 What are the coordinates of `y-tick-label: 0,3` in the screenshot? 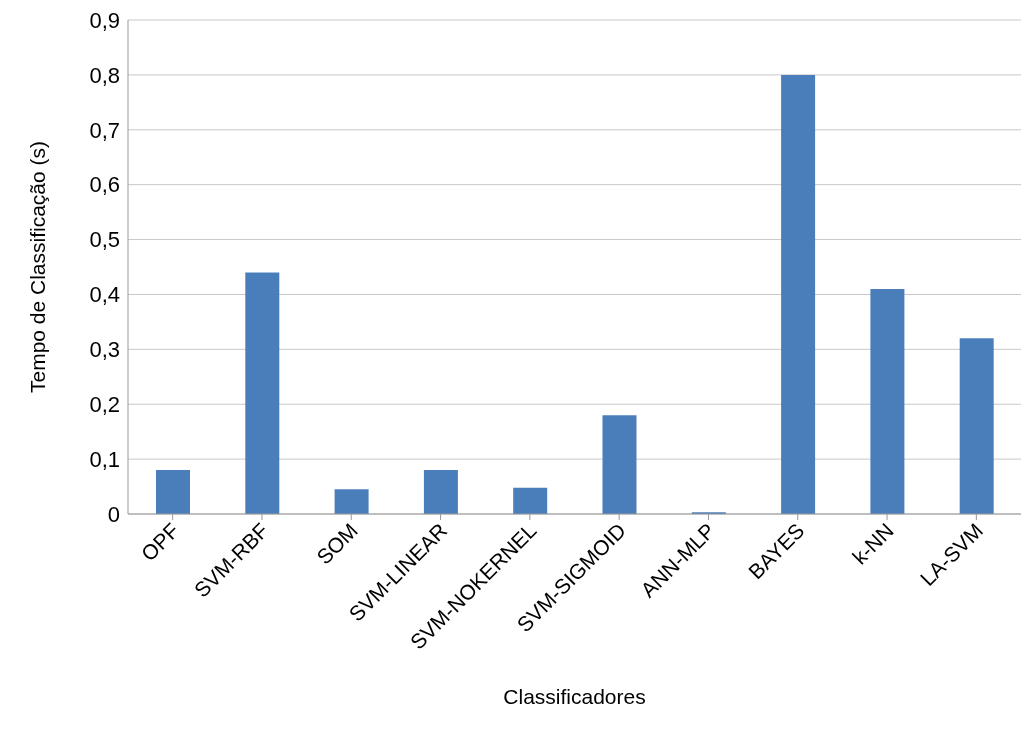 It's located at (104, 350).